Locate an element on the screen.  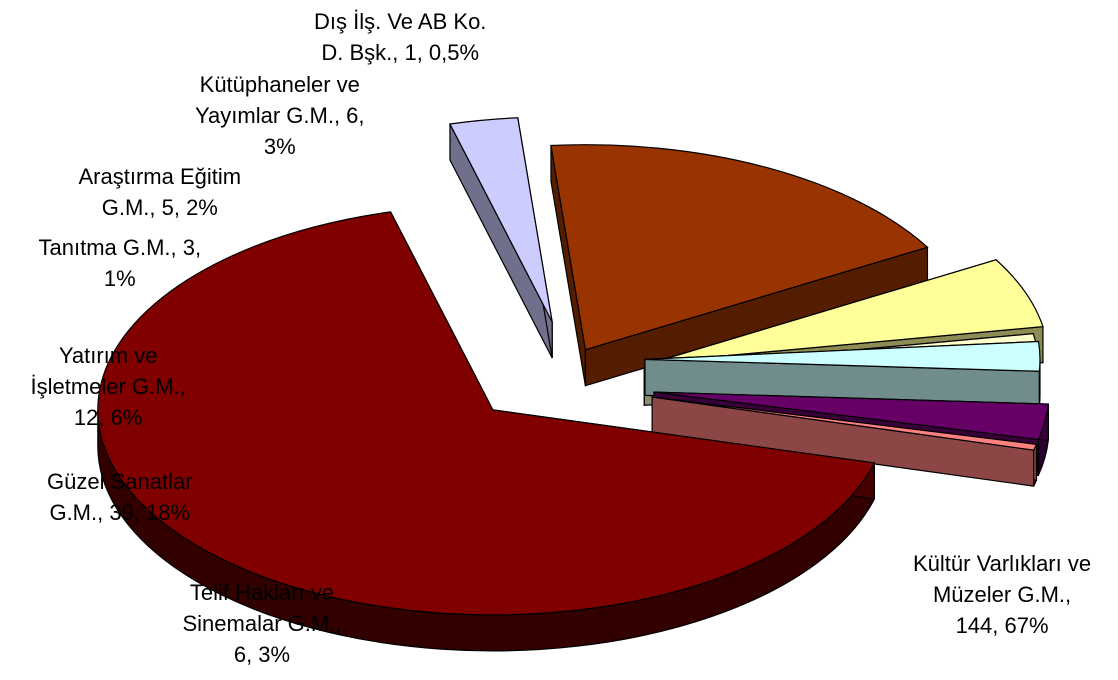
pie-slice-label-line: Araştırma Eğitim is located at coordinates (160, 176).